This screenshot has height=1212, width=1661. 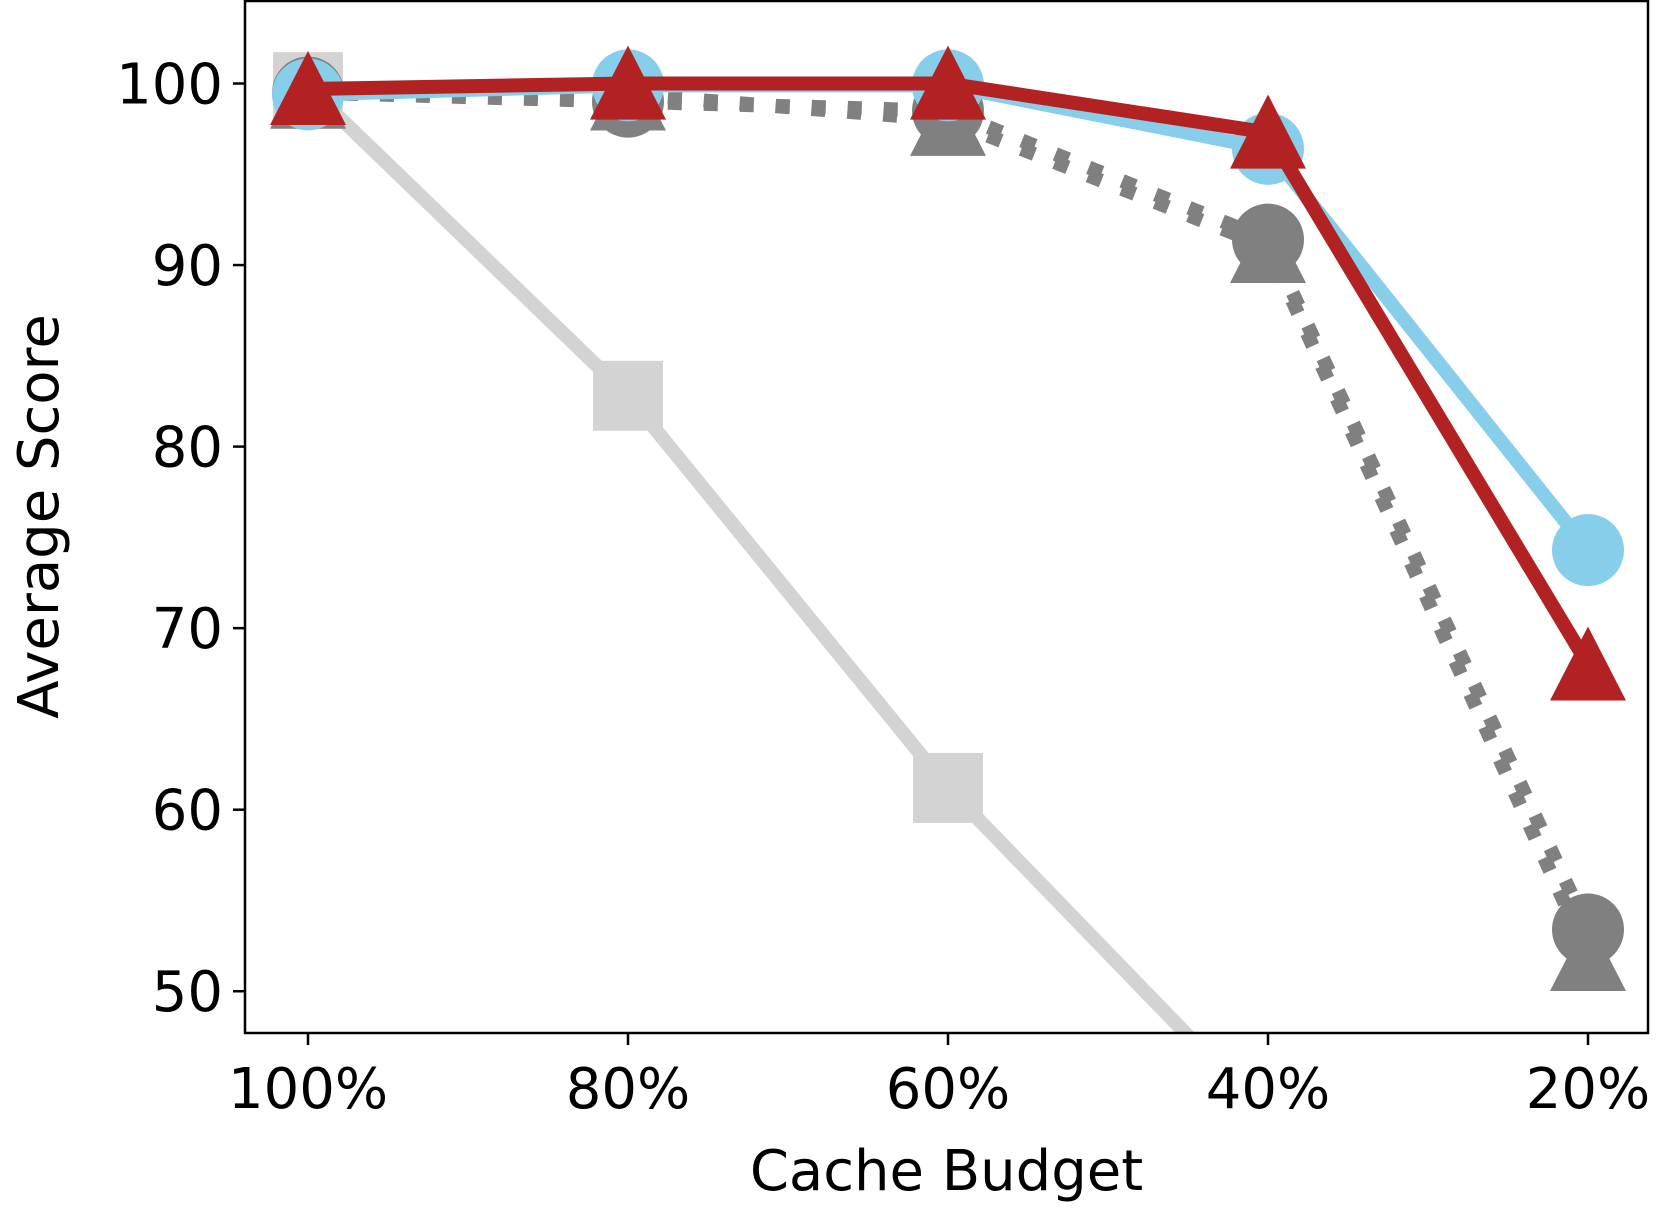 What do you see at coordinates (187, 448) in the screenshot?
I see `y-tick-label-4: 80` at bounding box center [187, 448].